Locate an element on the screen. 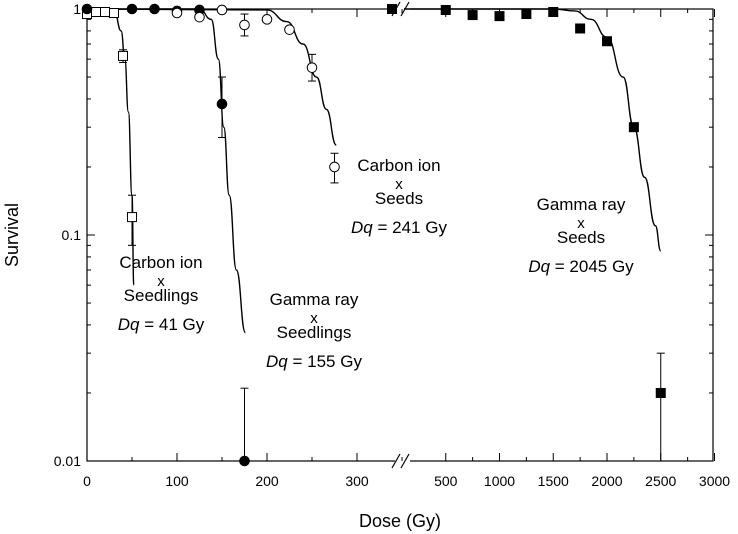  annotation-dq: Dq = 241 Gy is located at coordinates (399, 227).